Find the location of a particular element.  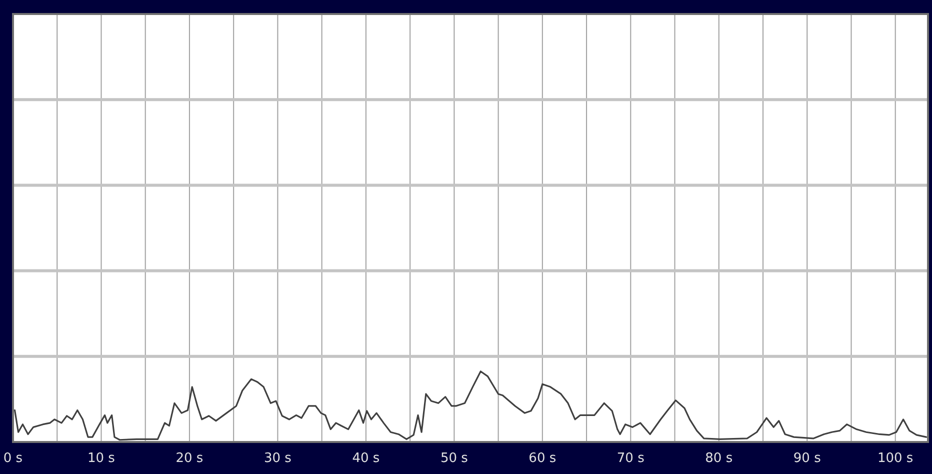

x-tick-label: 30 s is located at coordinates (278, 458).